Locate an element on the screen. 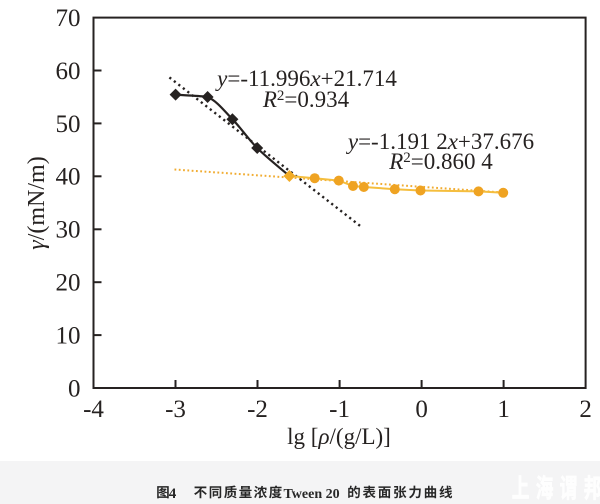 The width and height of the screenshot is (600, 504). svg-text: γ/(mN/m) is located at coordinates (37, 202).